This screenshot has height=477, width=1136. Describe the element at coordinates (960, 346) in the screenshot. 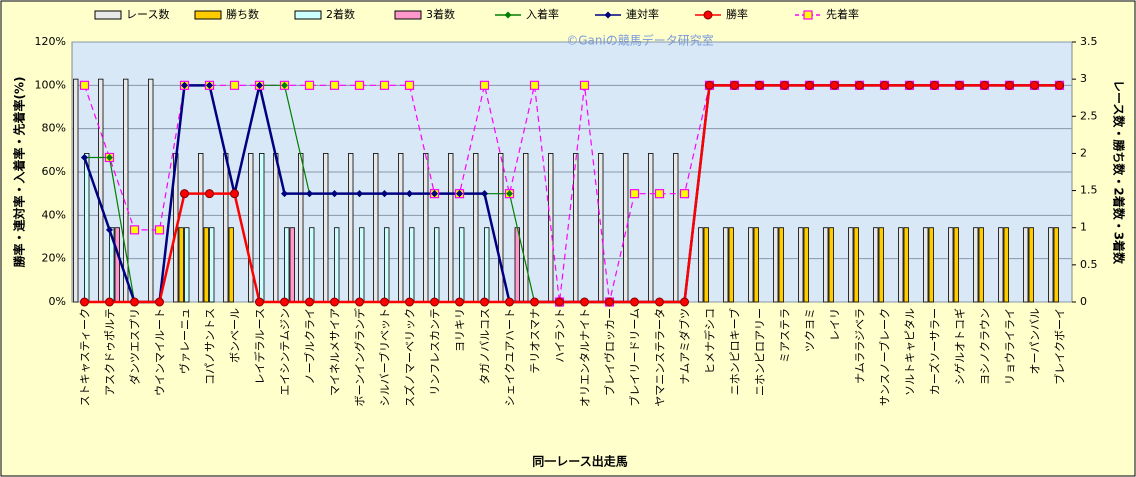

I see `x-tick-label: シゲルオトコギ` at that location.